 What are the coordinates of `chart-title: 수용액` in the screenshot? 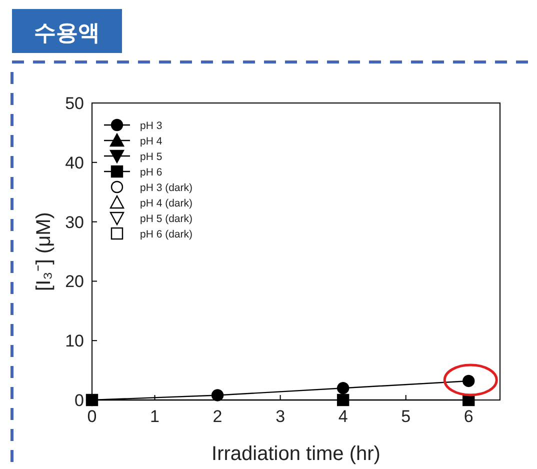 It's located at (67, 32).